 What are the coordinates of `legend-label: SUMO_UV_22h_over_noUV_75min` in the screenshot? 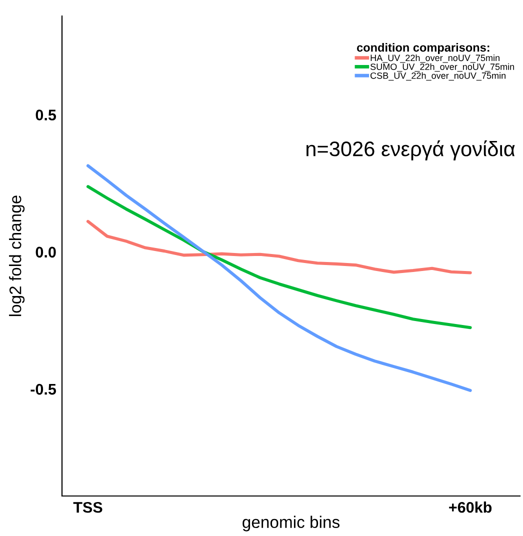 It's located at (442, 67).